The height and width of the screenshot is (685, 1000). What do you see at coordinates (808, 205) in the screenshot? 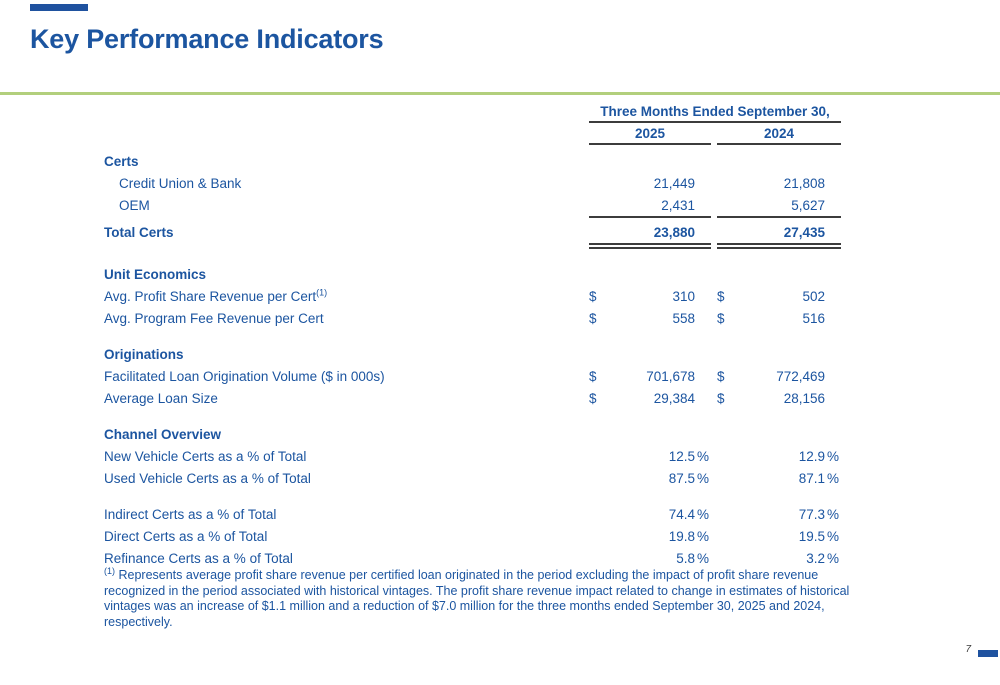
I see `value: 5,627` at bounding box center [808, 205].